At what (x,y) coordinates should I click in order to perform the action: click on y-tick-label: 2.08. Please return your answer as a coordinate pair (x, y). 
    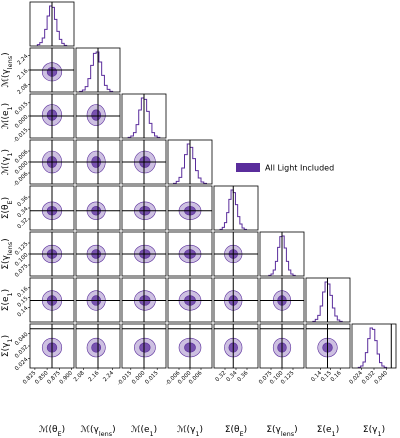
    Looking at the image, I should click on (23, 89).